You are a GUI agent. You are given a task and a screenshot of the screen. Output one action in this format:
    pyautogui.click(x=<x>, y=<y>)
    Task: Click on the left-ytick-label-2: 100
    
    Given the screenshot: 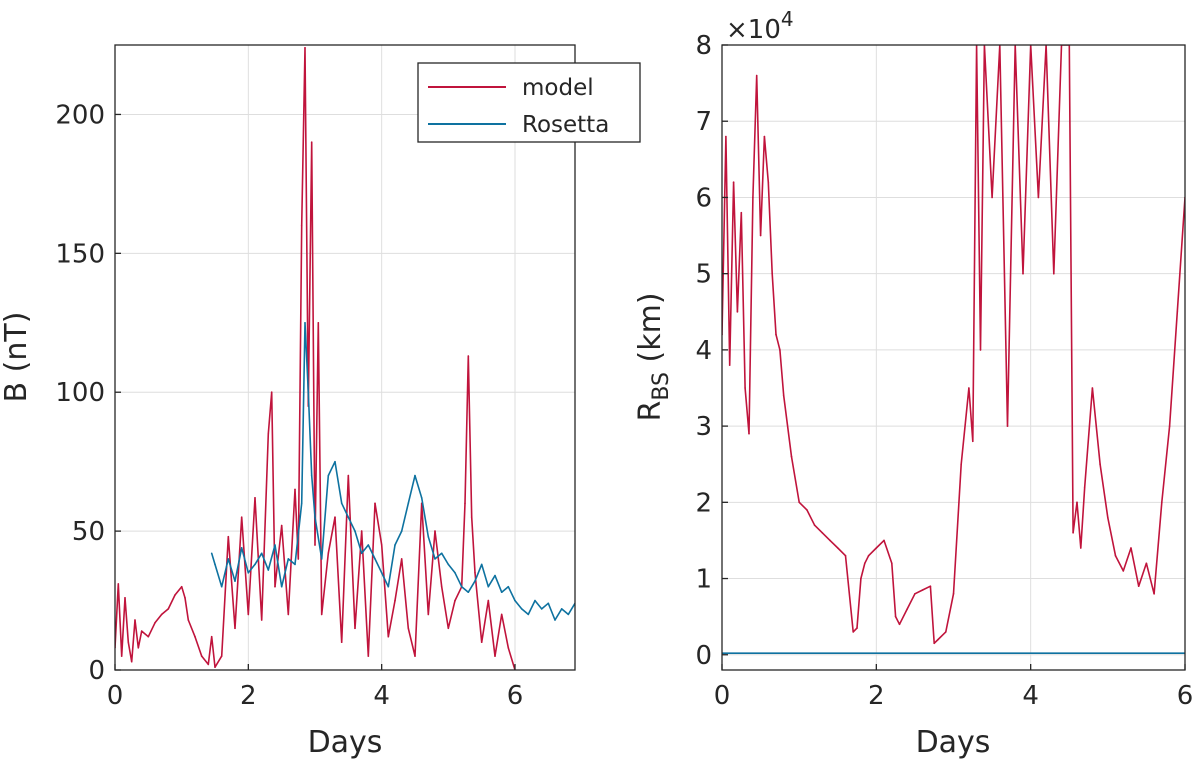 What is the action you would take?
    pyautogui.click(x=80, y=393)
    